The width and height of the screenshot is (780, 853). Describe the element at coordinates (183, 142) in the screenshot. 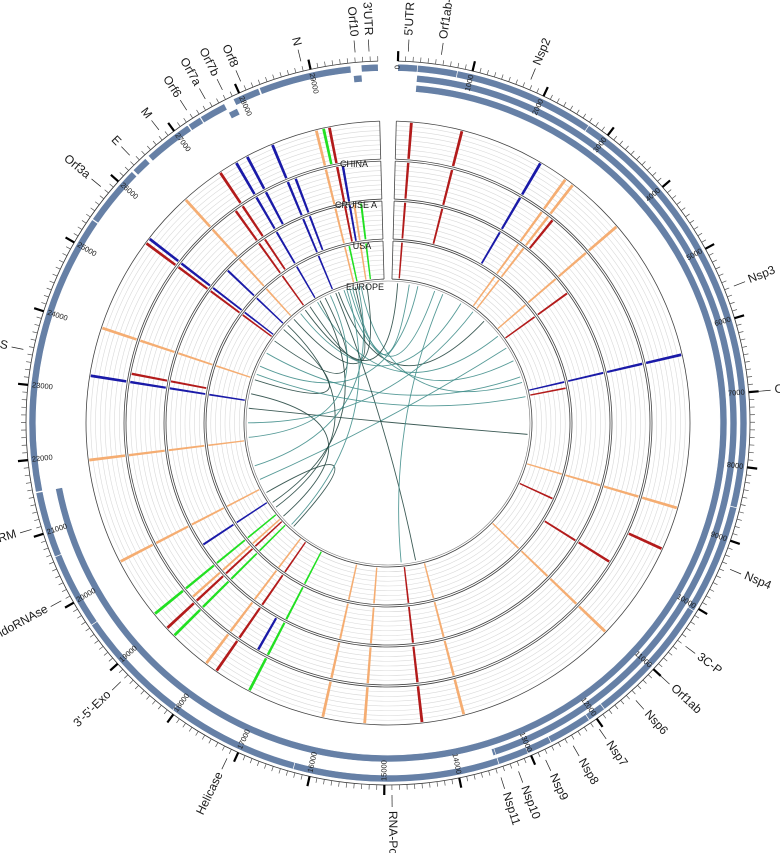

I see `tick-label: 27000` at that location.